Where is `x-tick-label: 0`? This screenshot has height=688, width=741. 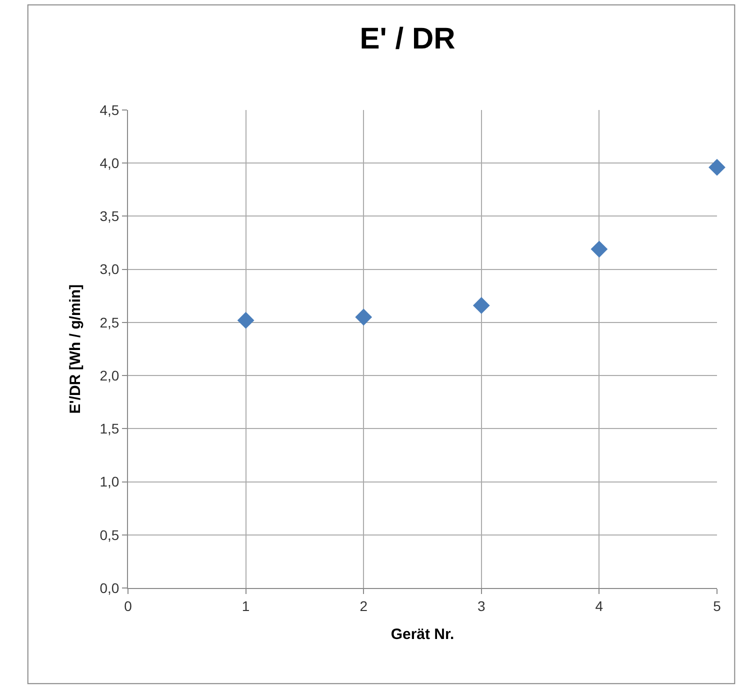 x-tick-label: 0 is located at coordinates (128, 606).